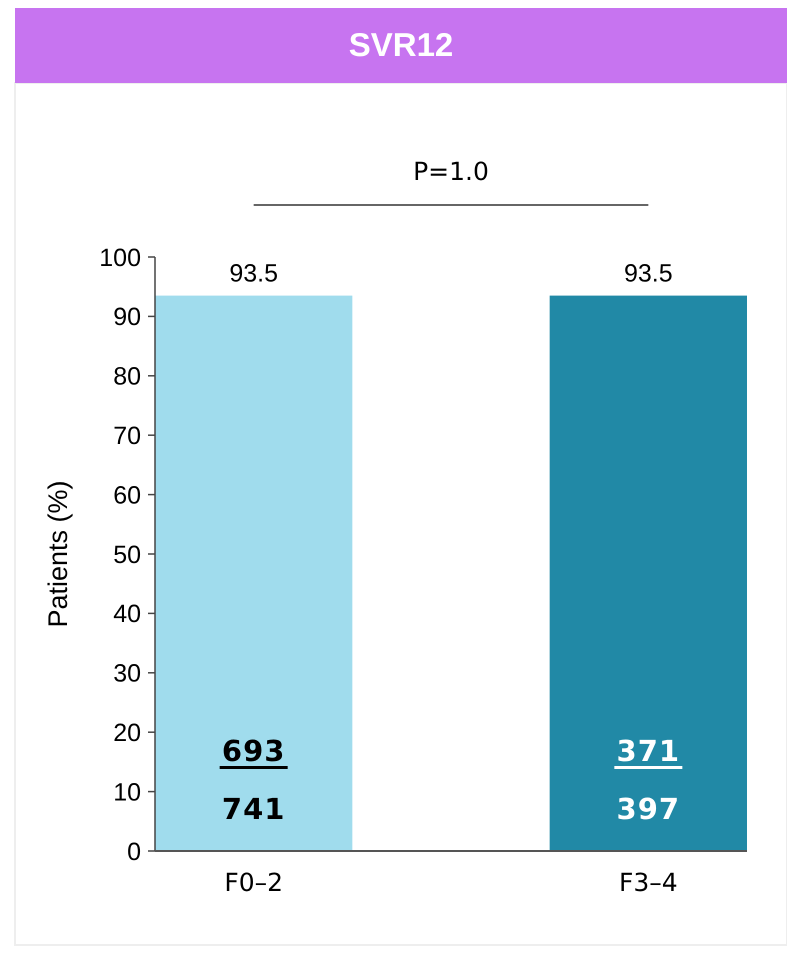 This screenshot has height=955, width=787. I want to click on annotation: 741, so click(254, 809).